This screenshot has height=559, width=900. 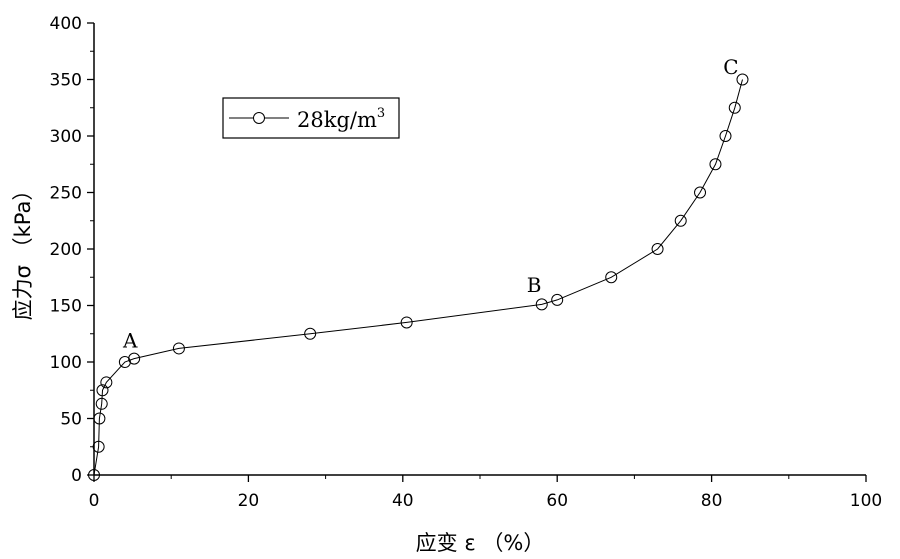 I want to click on x-tick-label: 20, so click(x=249, y=501).